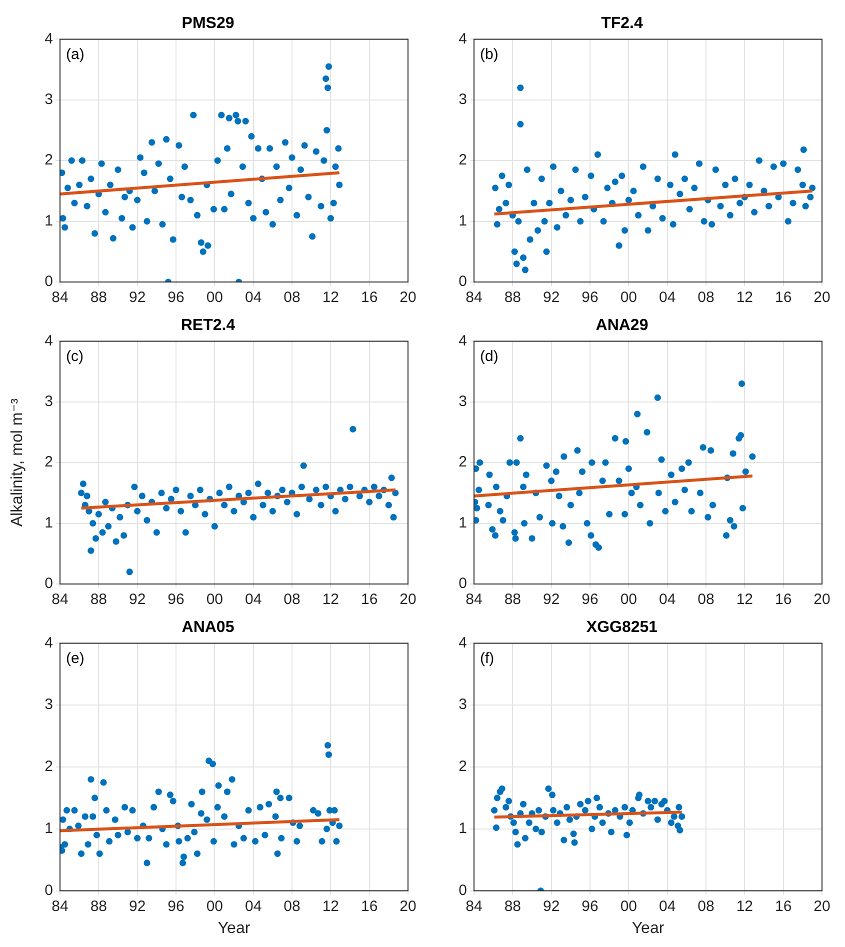 The image size is (845, 947). What do you see at coordinates (75, 54) in the screenshot?
I see `annotation: (a)` at bounding box center [75, 54].